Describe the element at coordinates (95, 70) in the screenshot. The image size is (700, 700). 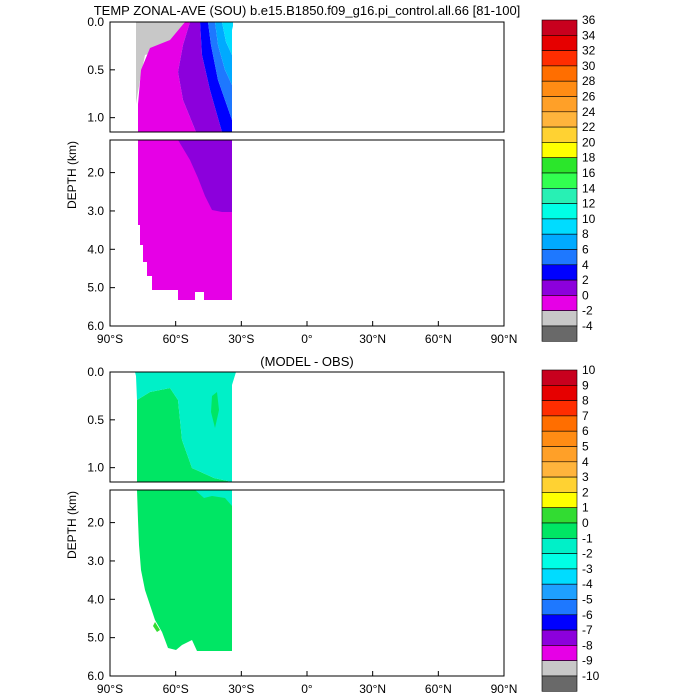
I see `y-tick-label: 0.5` at that location.